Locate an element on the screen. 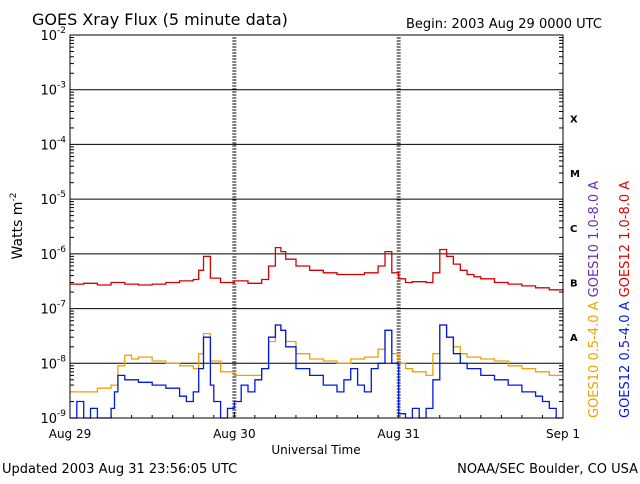 This screenshot has height=484, width=640. svg-text: Watts m-2 is located at coordinates (17, 226).